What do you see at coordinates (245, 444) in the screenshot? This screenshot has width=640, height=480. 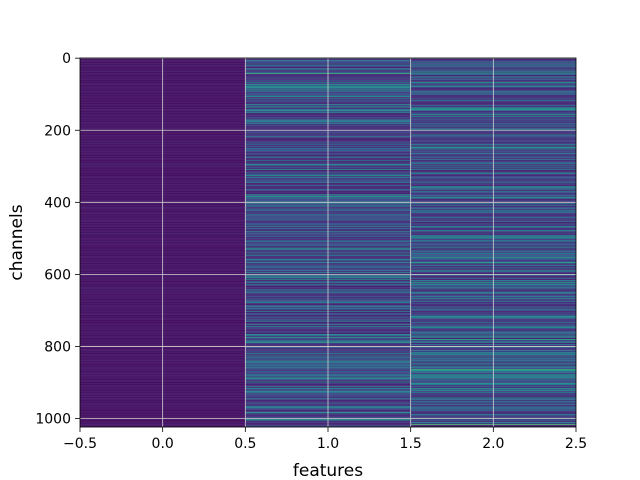 I see `x-tick-label: 0.5` at bounding box center [245, 444].